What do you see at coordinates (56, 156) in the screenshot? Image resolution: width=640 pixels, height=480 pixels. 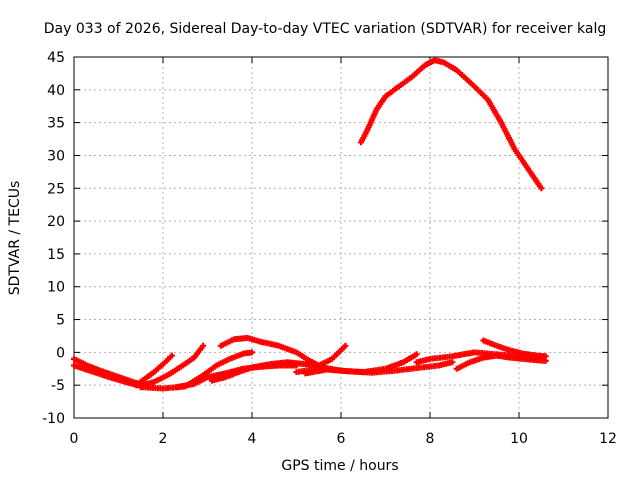 I see `y-tick-label: 30` at bounding box center [56, 156].